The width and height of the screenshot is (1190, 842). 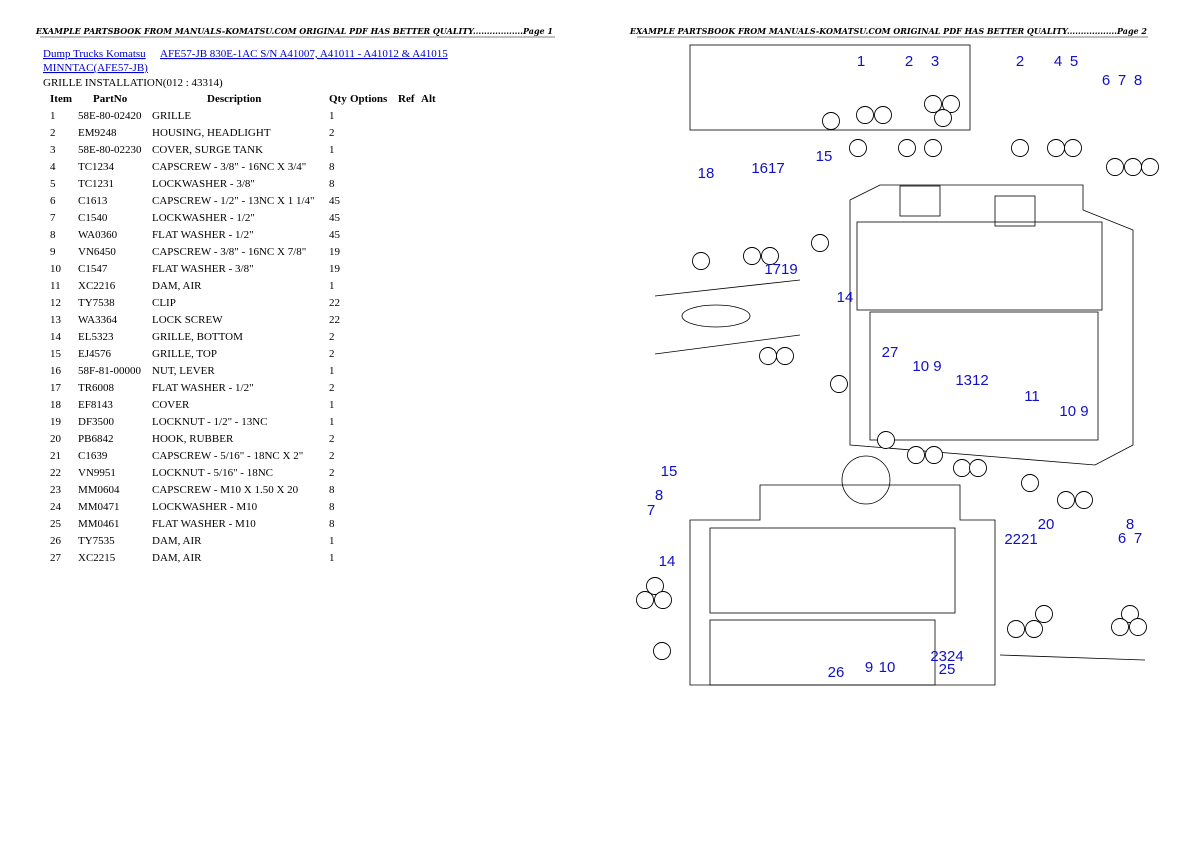 What do you see at coordinates (334, 303) in the screenshot?
I see `table-cell: 22` at bounding box center [334, 303].